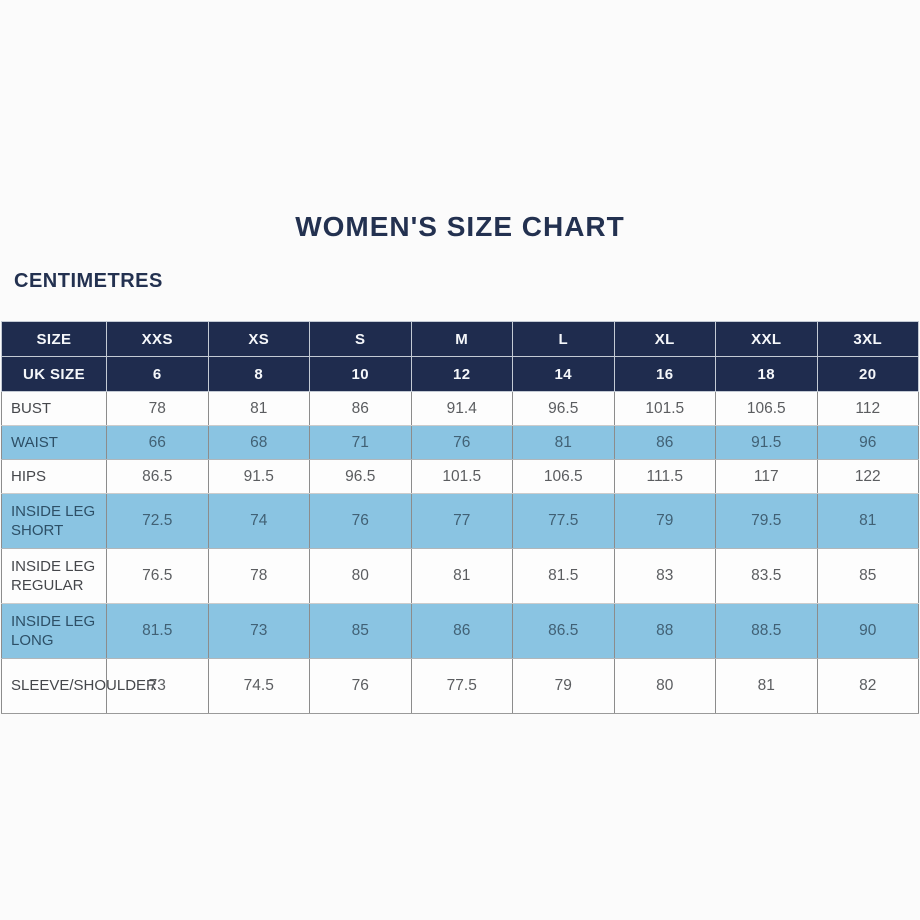  Describe the element at coordinates (867, 631) in the screenshot. I see `value-cell: 90` at that location.